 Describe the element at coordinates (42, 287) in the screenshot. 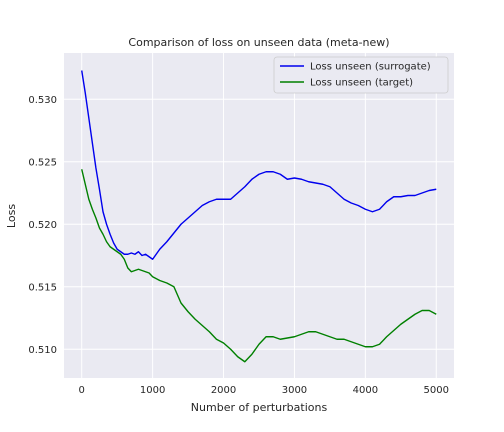

I see `y-tick-label: 0.515` at that location.